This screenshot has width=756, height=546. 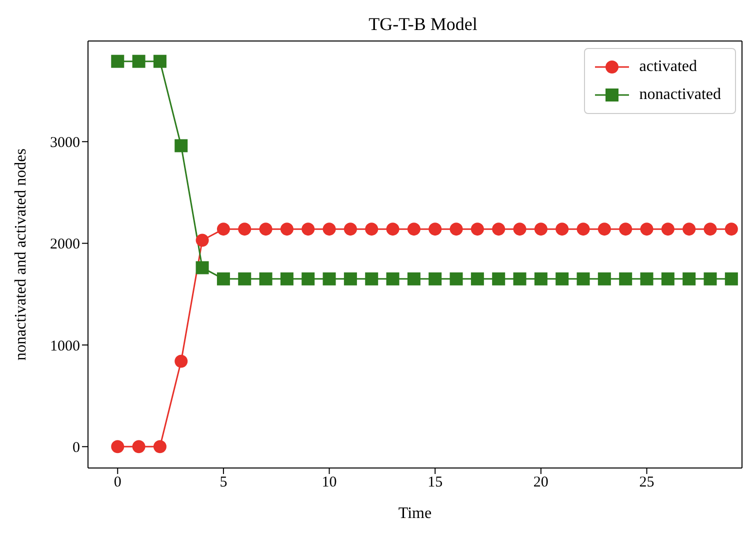 I want to click on y-tick-label: 1000, so click(x=65, y=346).